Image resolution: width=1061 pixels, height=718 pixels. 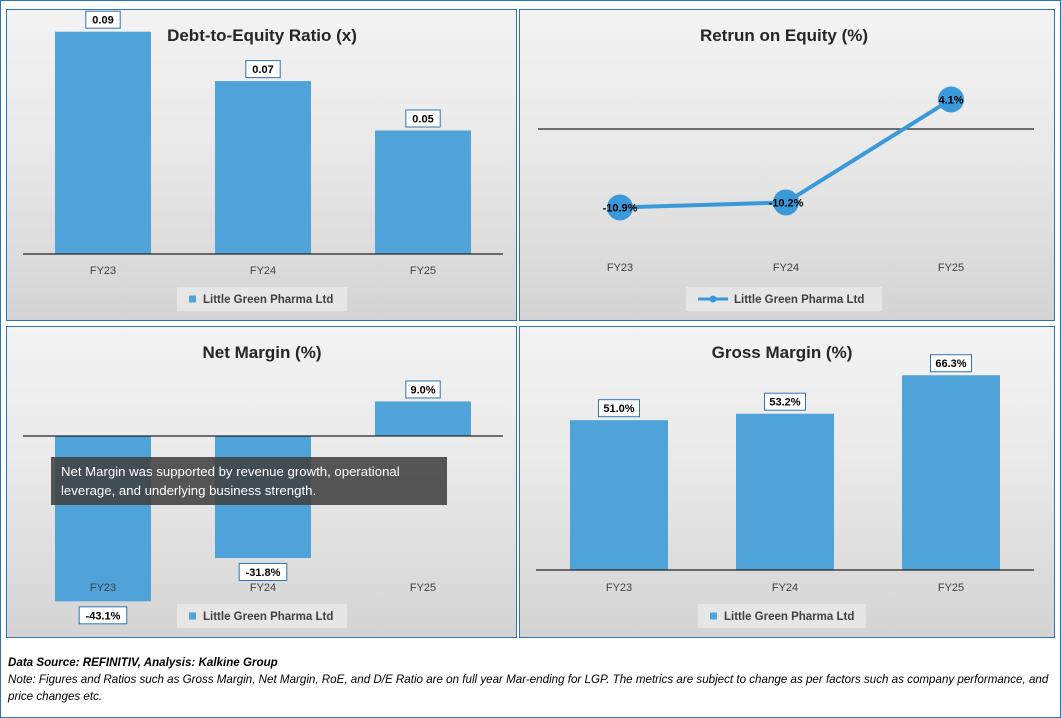 What do you see at coordinates (262, 352) in the screenshot?
I see `chart-title: Net Margin (%)` at bounding box center [262, 352].